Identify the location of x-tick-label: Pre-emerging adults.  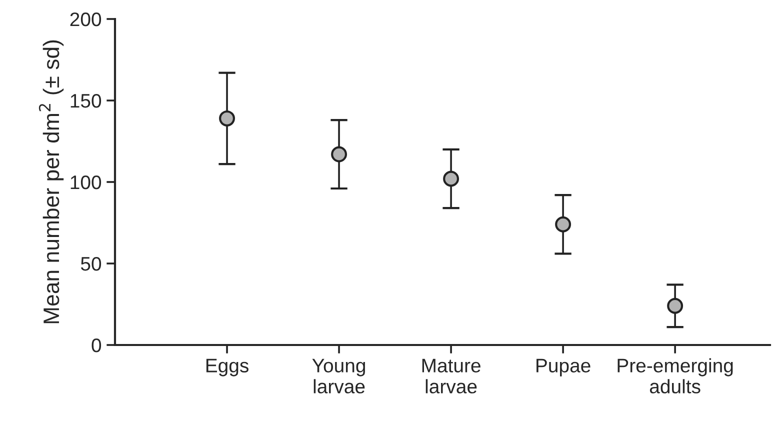
(675, 376).